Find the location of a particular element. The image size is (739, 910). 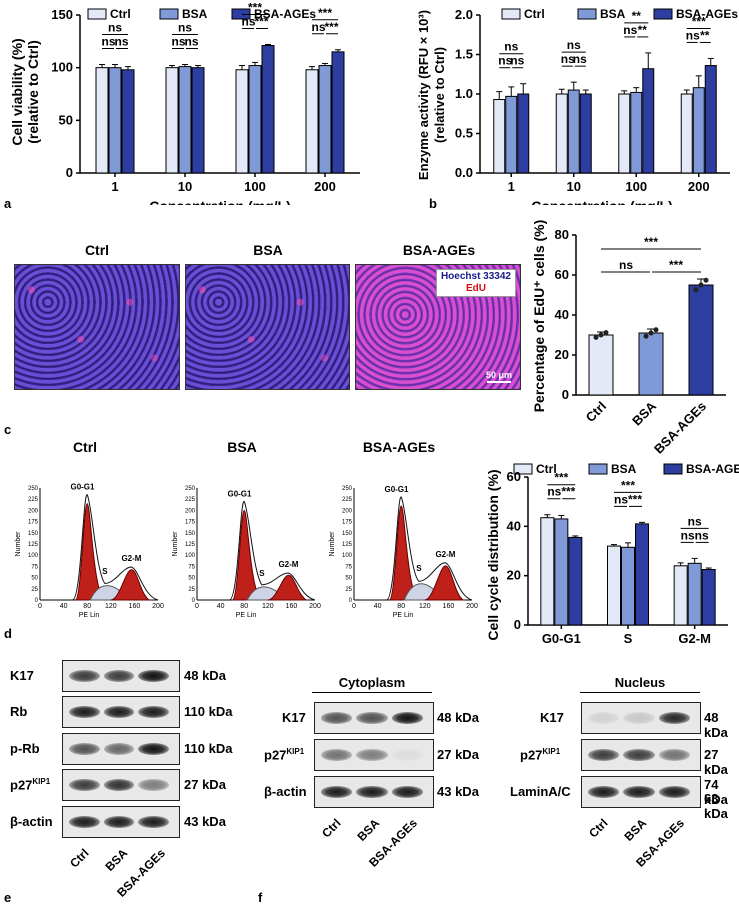

x-tick-label: 200 is located at coordinates (325, 186).